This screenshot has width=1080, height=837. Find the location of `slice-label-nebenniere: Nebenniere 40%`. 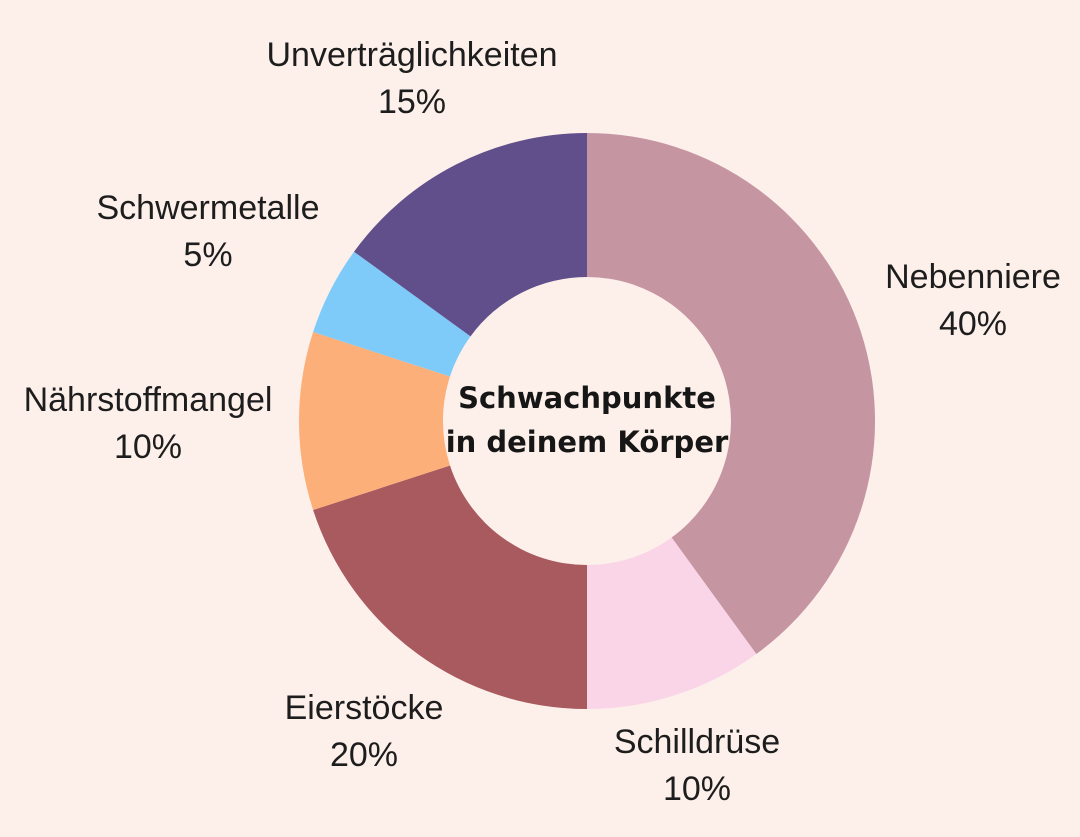

slice-label-nebenniere: Nebenniere 40% is located at coordinates (973, 301).